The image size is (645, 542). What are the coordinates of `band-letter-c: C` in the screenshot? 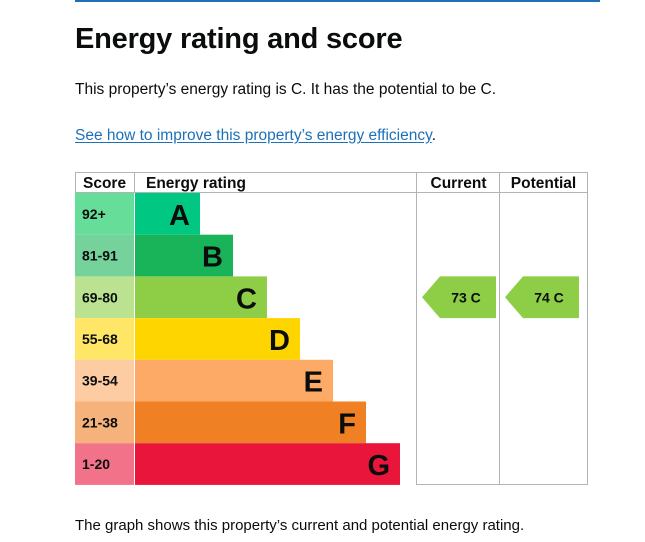 It's located at (246, 299).